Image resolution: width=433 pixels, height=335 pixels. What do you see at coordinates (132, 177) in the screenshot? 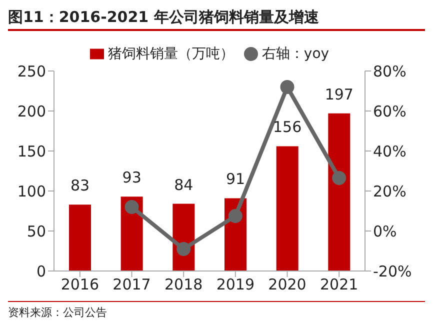
I see `data-label: 93` at bounding box center [132, 177].